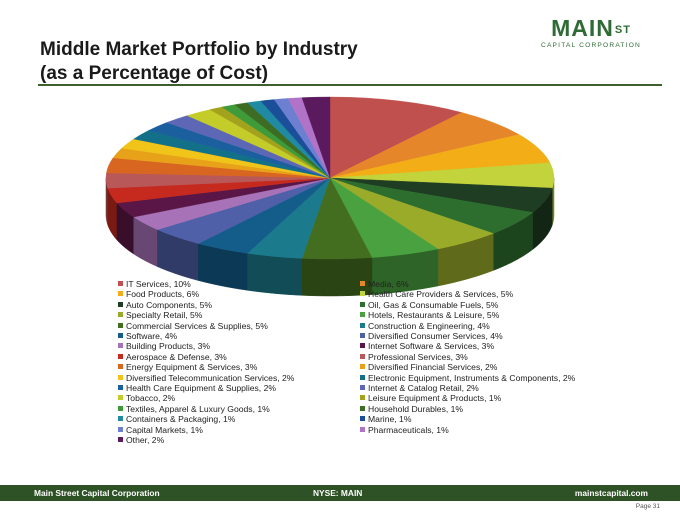  I want to click on legend-label: Oil, Gas & Consumable Fuels, 5%, so click(433, 304).